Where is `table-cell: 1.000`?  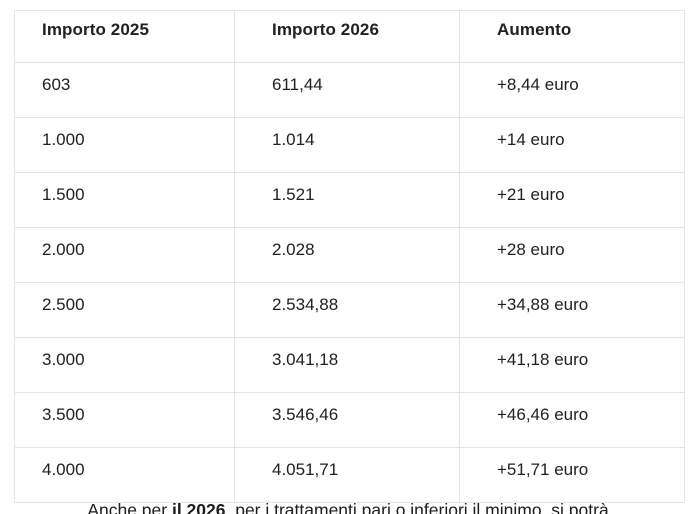
table-cell: 1.000 is located at coordinates (124, 145).